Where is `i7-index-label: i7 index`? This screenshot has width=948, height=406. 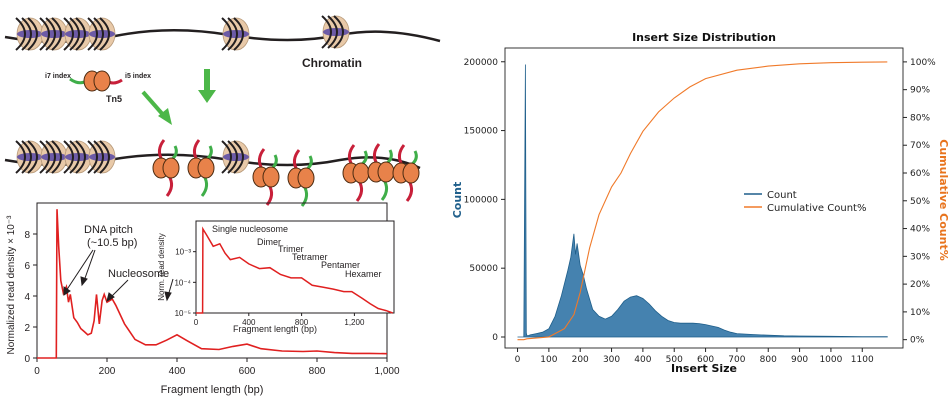
i7-index-label: i7 index is located at coordinates (58, 76).